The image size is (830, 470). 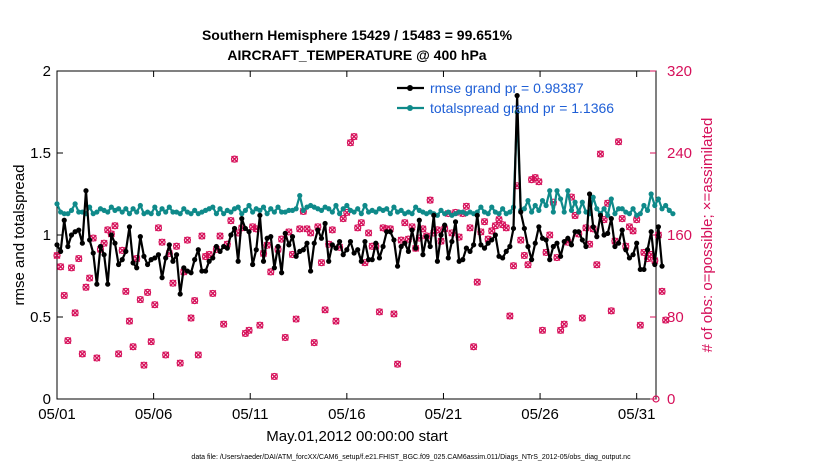 What do you see at coordinates (707, 235) in the screenshot?
I see `y-axis-label-right: # of obs: o=possible; ×=assimilated` at bounding box center [707, 235].